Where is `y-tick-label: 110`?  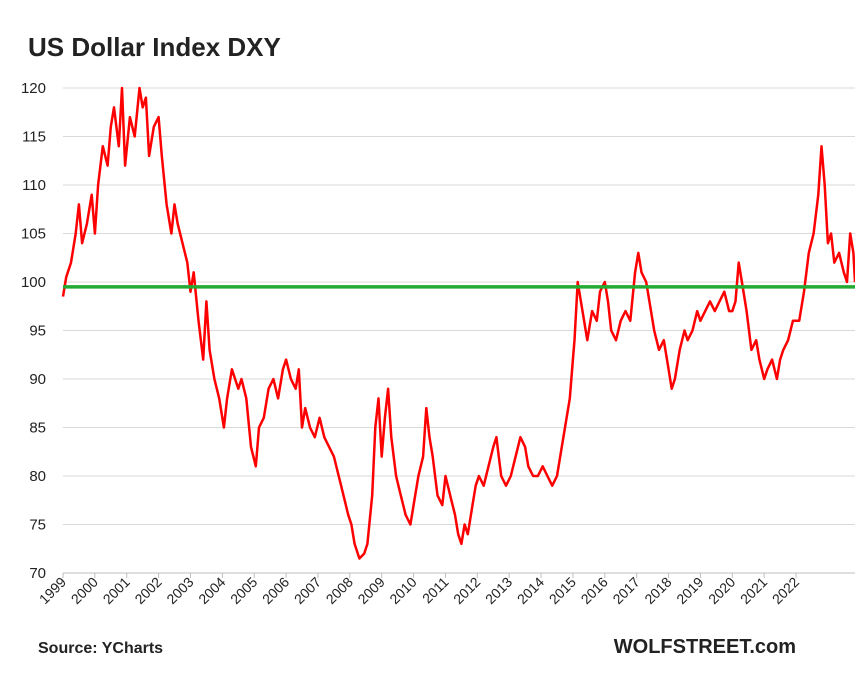 y-tick-label: 110 is located at coordinates (34, 185).